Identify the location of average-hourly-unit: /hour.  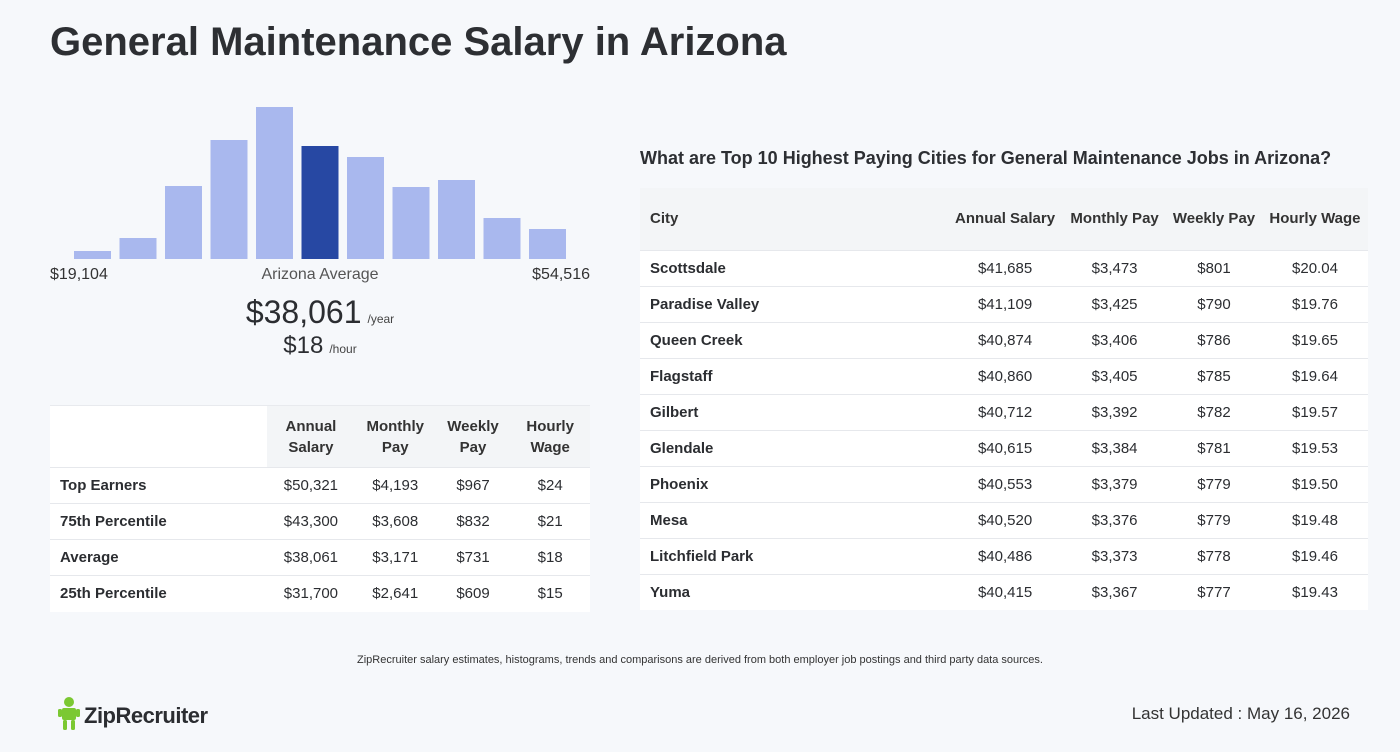
(343, 349).